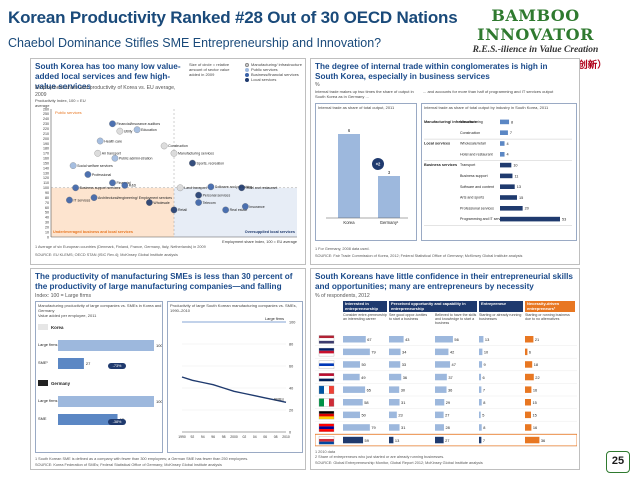 The width and height of the screenshot is (638, 479). What do you see at coordinates (182, 210) in the screenshot?
I see `scatter-point-label: Retail` at bounding box center [182, 210].